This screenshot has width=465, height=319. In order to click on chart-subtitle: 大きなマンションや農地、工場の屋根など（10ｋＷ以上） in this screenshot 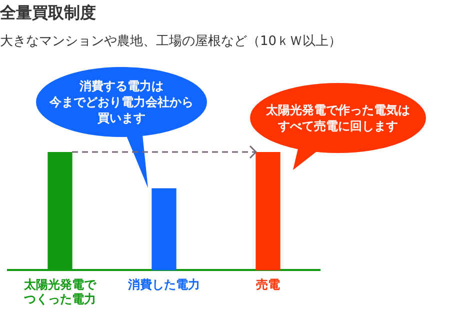, I will do `click(171, 41)`.